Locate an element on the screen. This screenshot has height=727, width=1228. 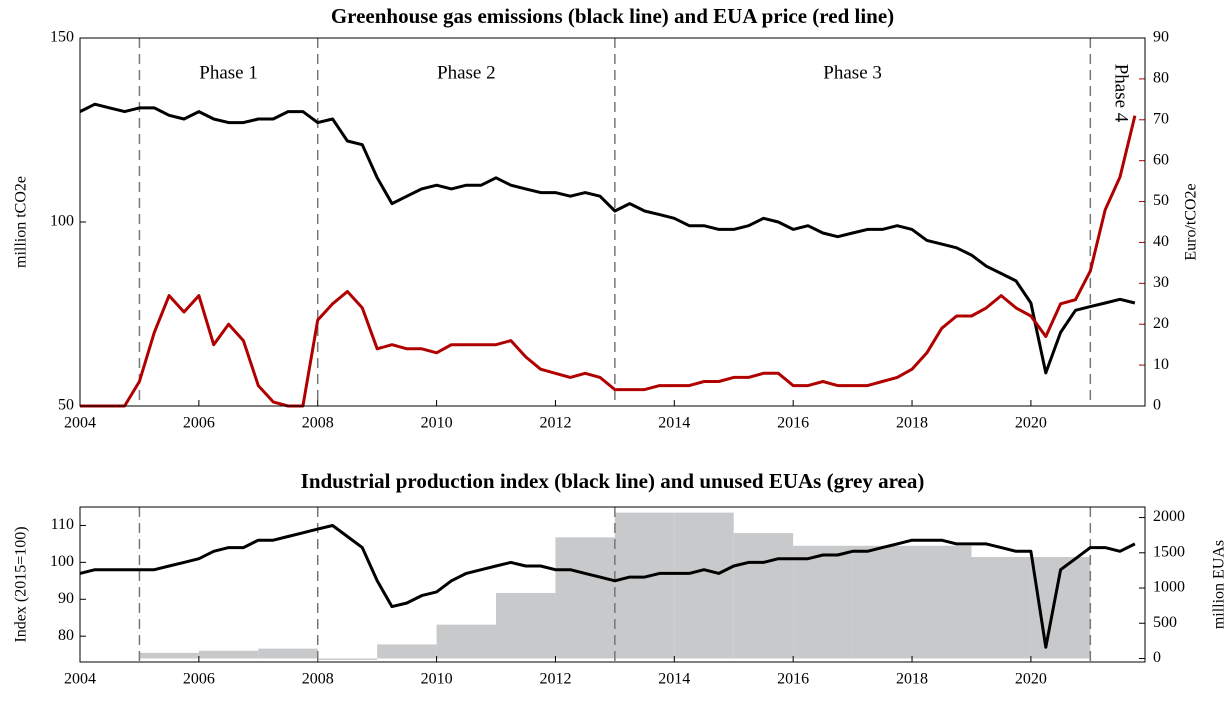
y-tick-label: 90 is located at coordinates (66, 598).